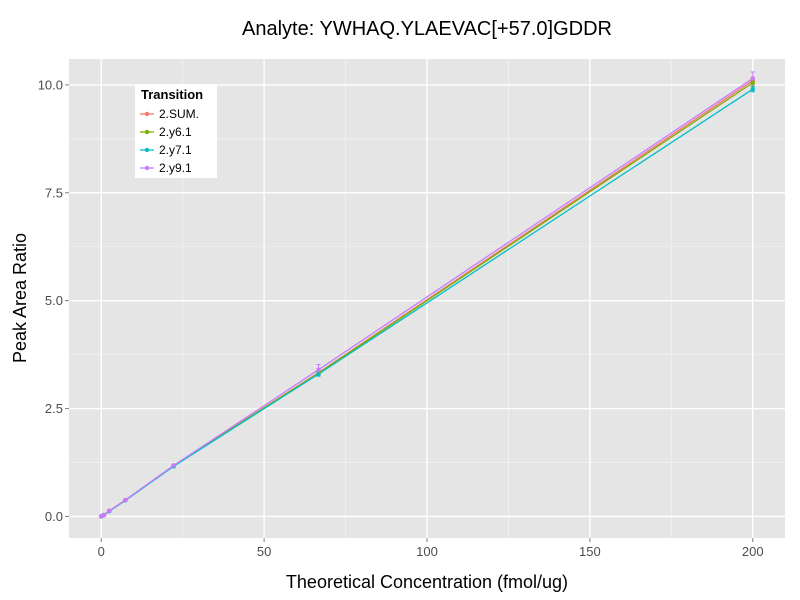  What do you see at coordinates (264, 551) in the screenshot?
I see `x-tick-label: 50` at bounding box center [264, 551].